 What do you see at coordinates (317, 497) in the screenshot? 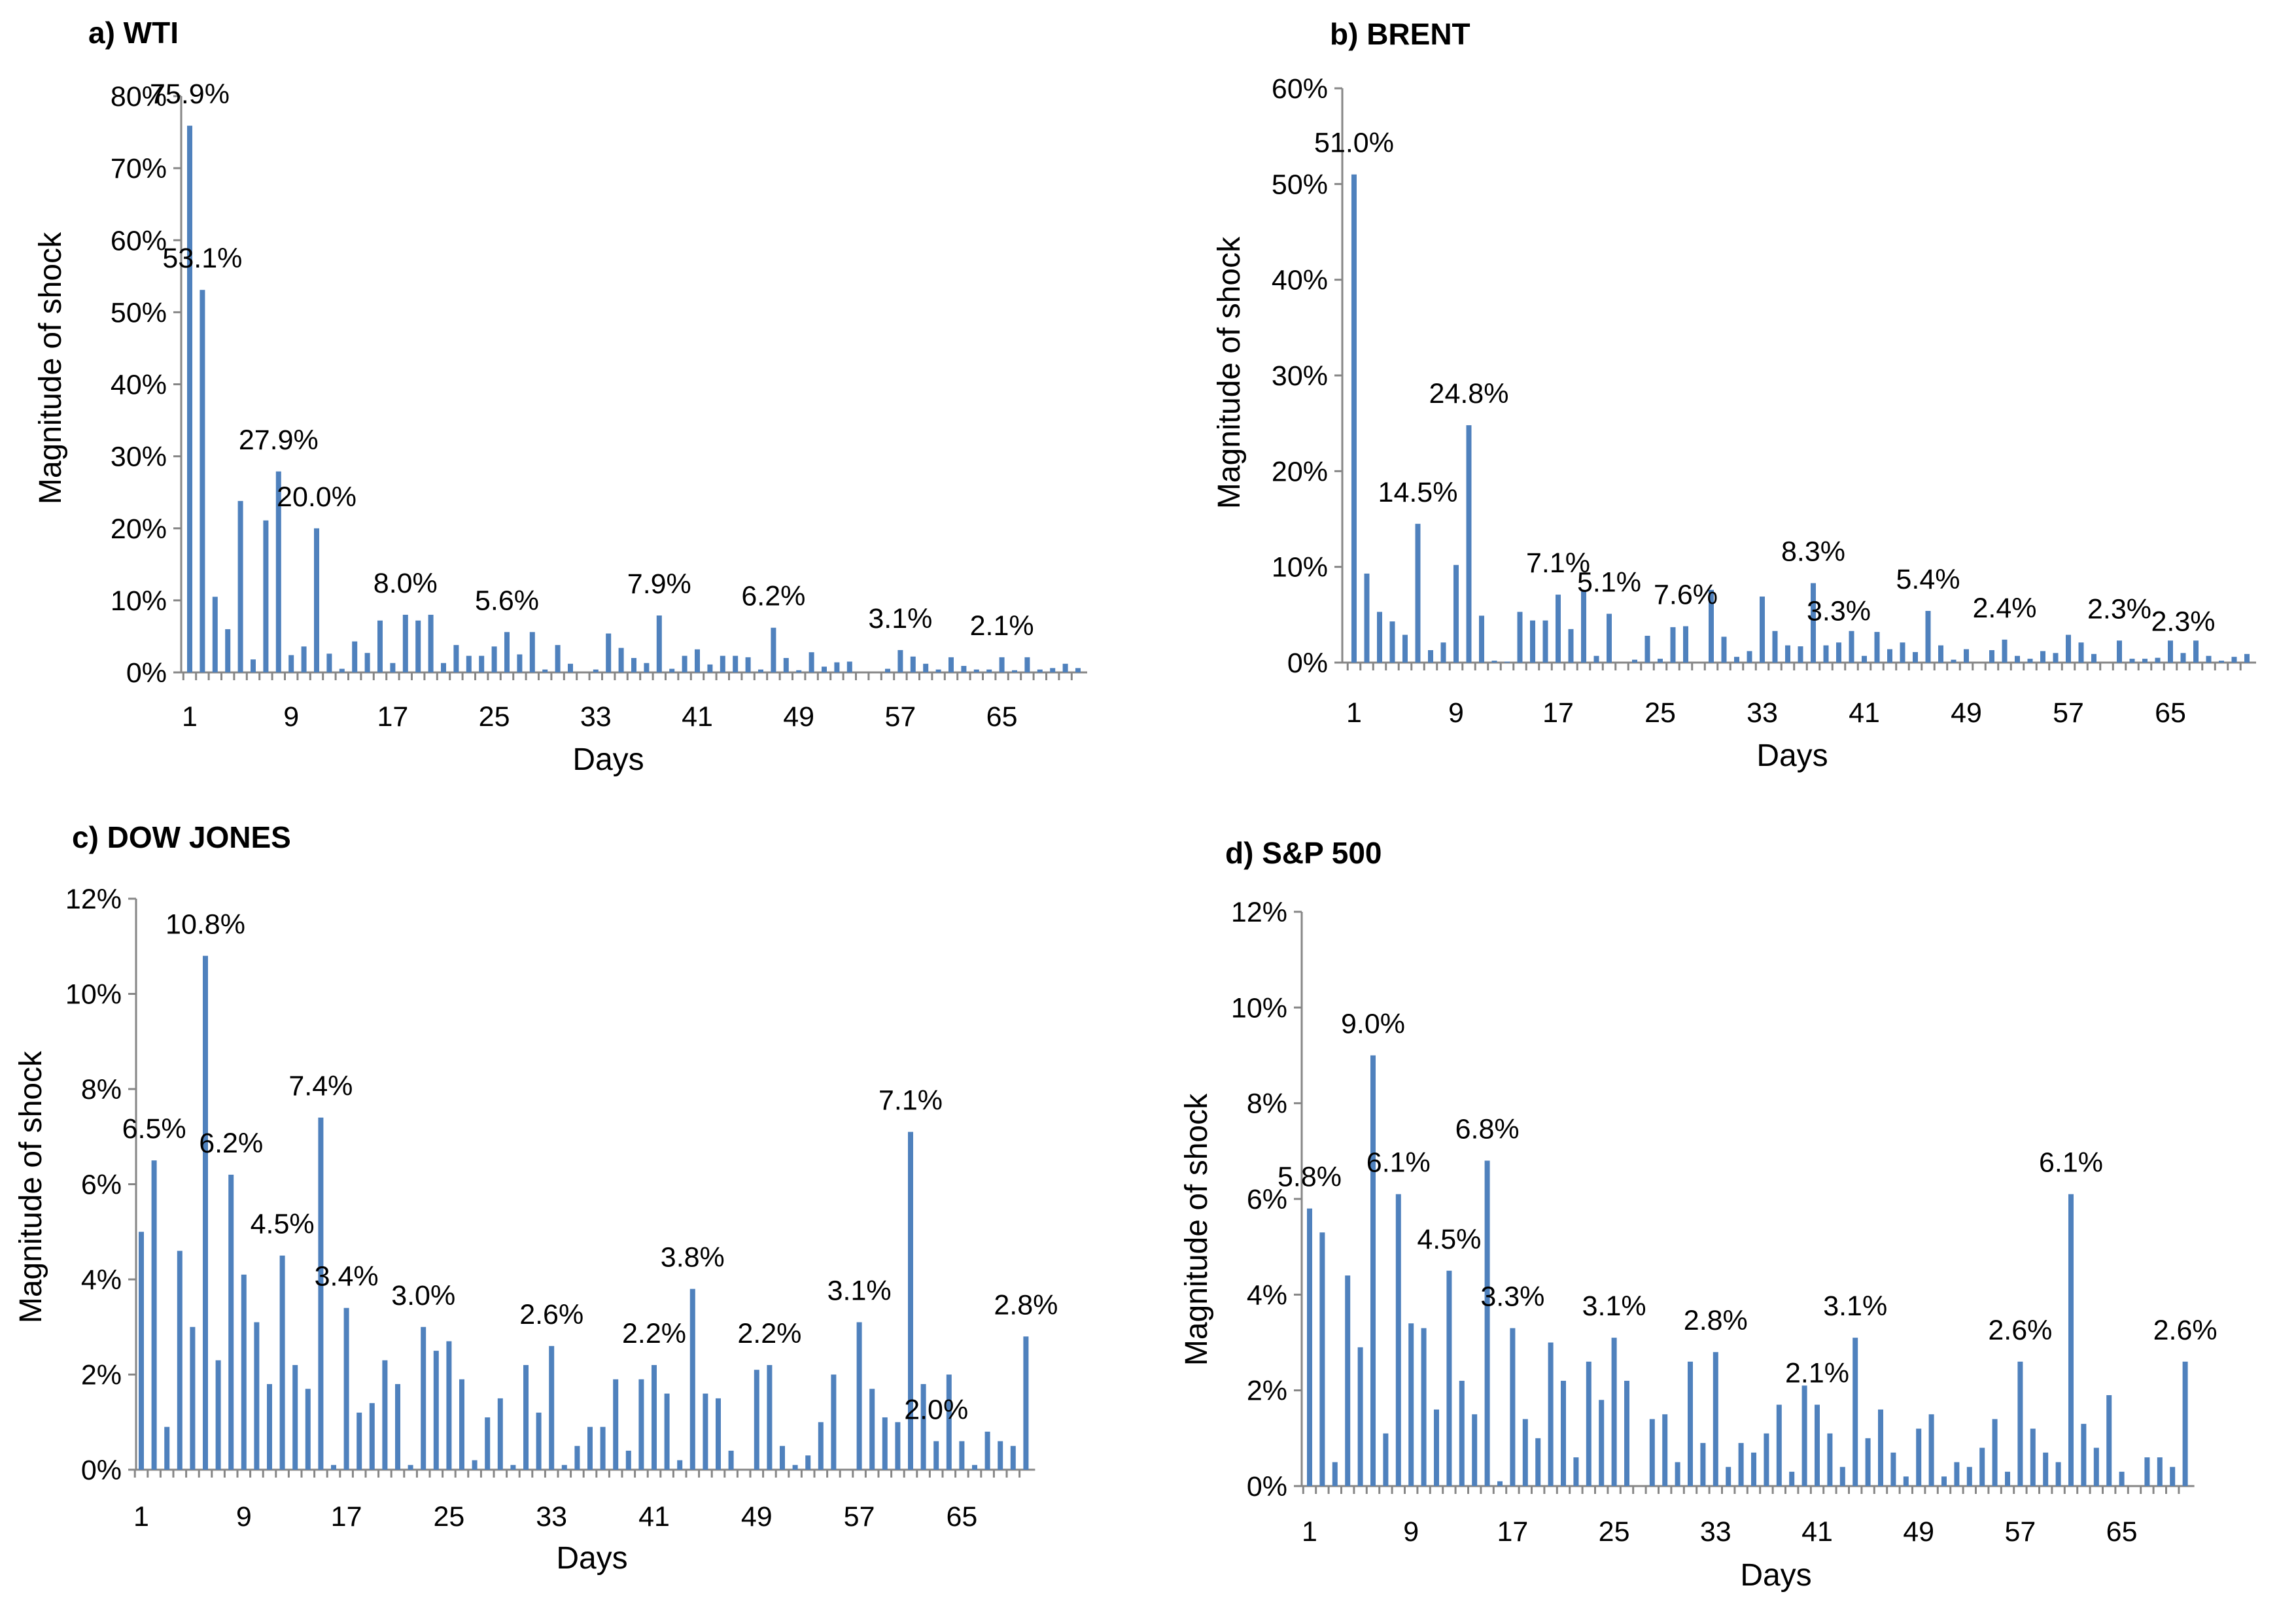
I see `data-label-day-11: 20.0%` at bounding box center [317, 497].